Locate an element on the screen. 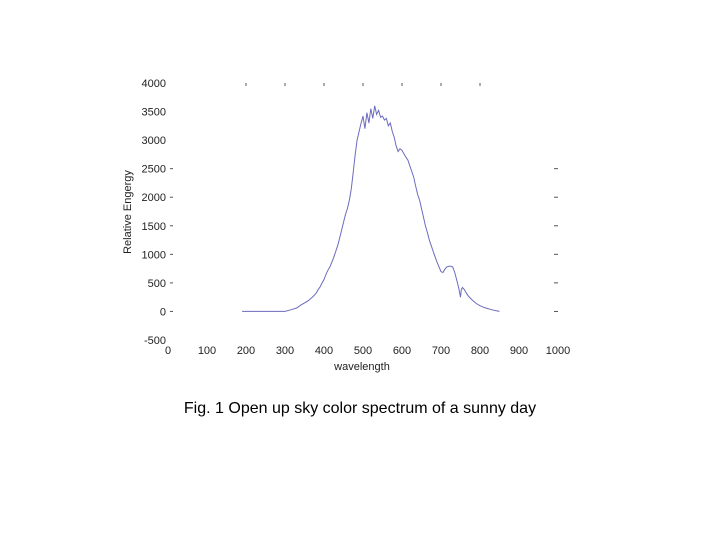 The height and width of the screenshot is (540, 720). y-axis-label: Relative Engergy is located at coordinates (128, 212).